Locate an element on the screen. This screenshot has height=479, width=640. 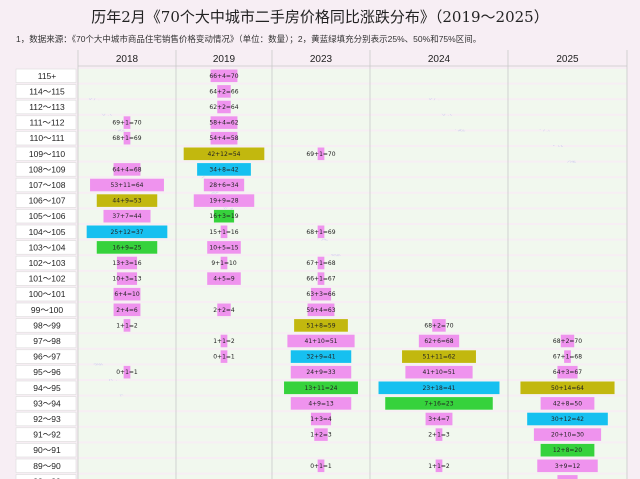
bar-label: 68+1=69 is located at coordinates (320, 232).